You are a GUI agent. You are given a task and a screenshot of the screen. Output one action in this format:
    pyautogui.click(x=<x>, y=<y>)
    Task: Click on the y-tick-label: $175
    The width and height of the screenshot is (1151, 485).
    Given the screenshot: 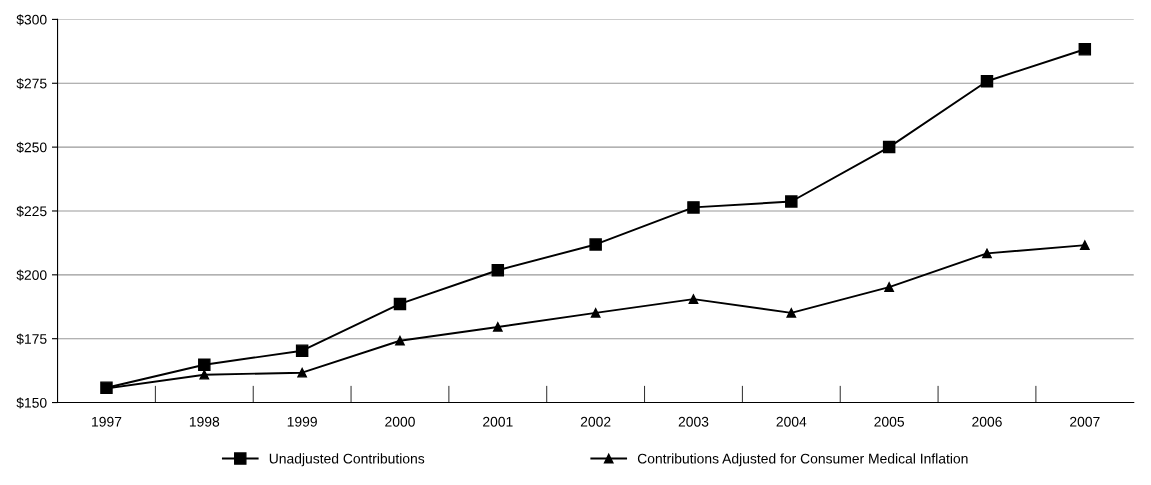 What is the action you would take?
    pyautogui.click(x=31, y=339)
    